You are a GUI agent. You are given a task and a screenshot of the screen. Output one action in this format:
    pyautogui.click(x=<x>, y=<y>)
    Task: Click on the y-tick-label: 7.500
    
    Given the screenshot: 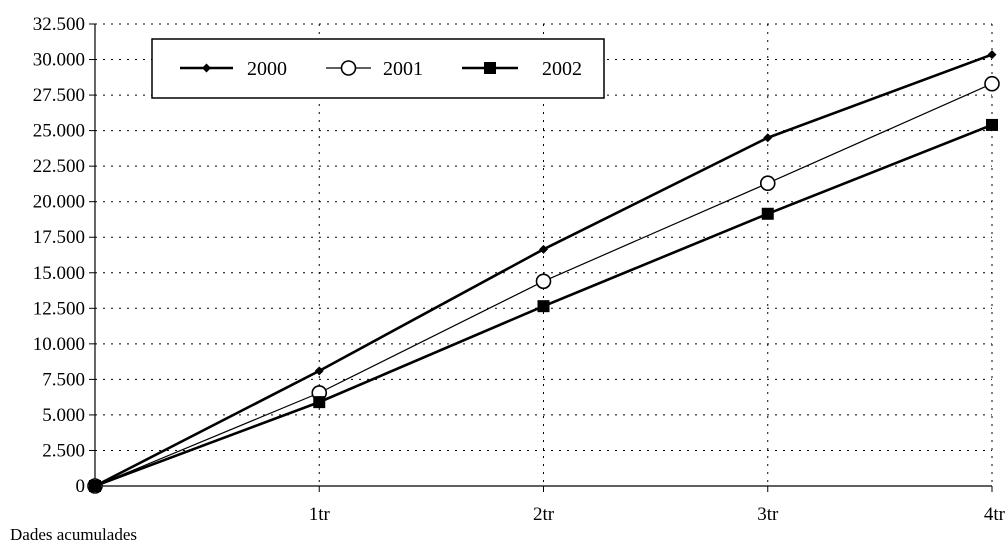 What is the action you would take?
    pyautogui.click(x=63, y=379)
    